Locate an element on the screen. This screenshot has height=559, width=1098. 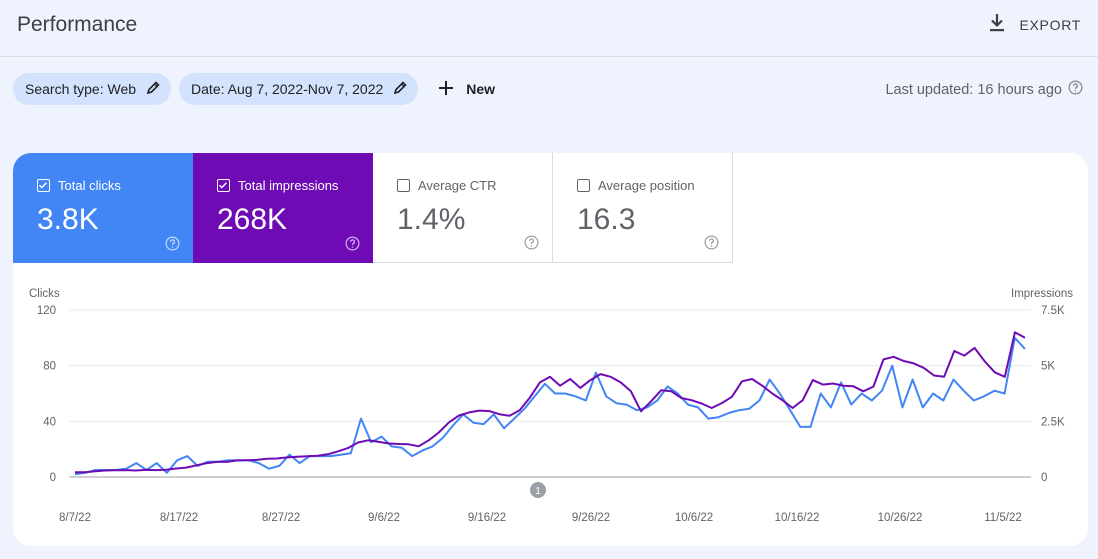
right-axis-title: Impressions is located at coordinates (1042, 294).